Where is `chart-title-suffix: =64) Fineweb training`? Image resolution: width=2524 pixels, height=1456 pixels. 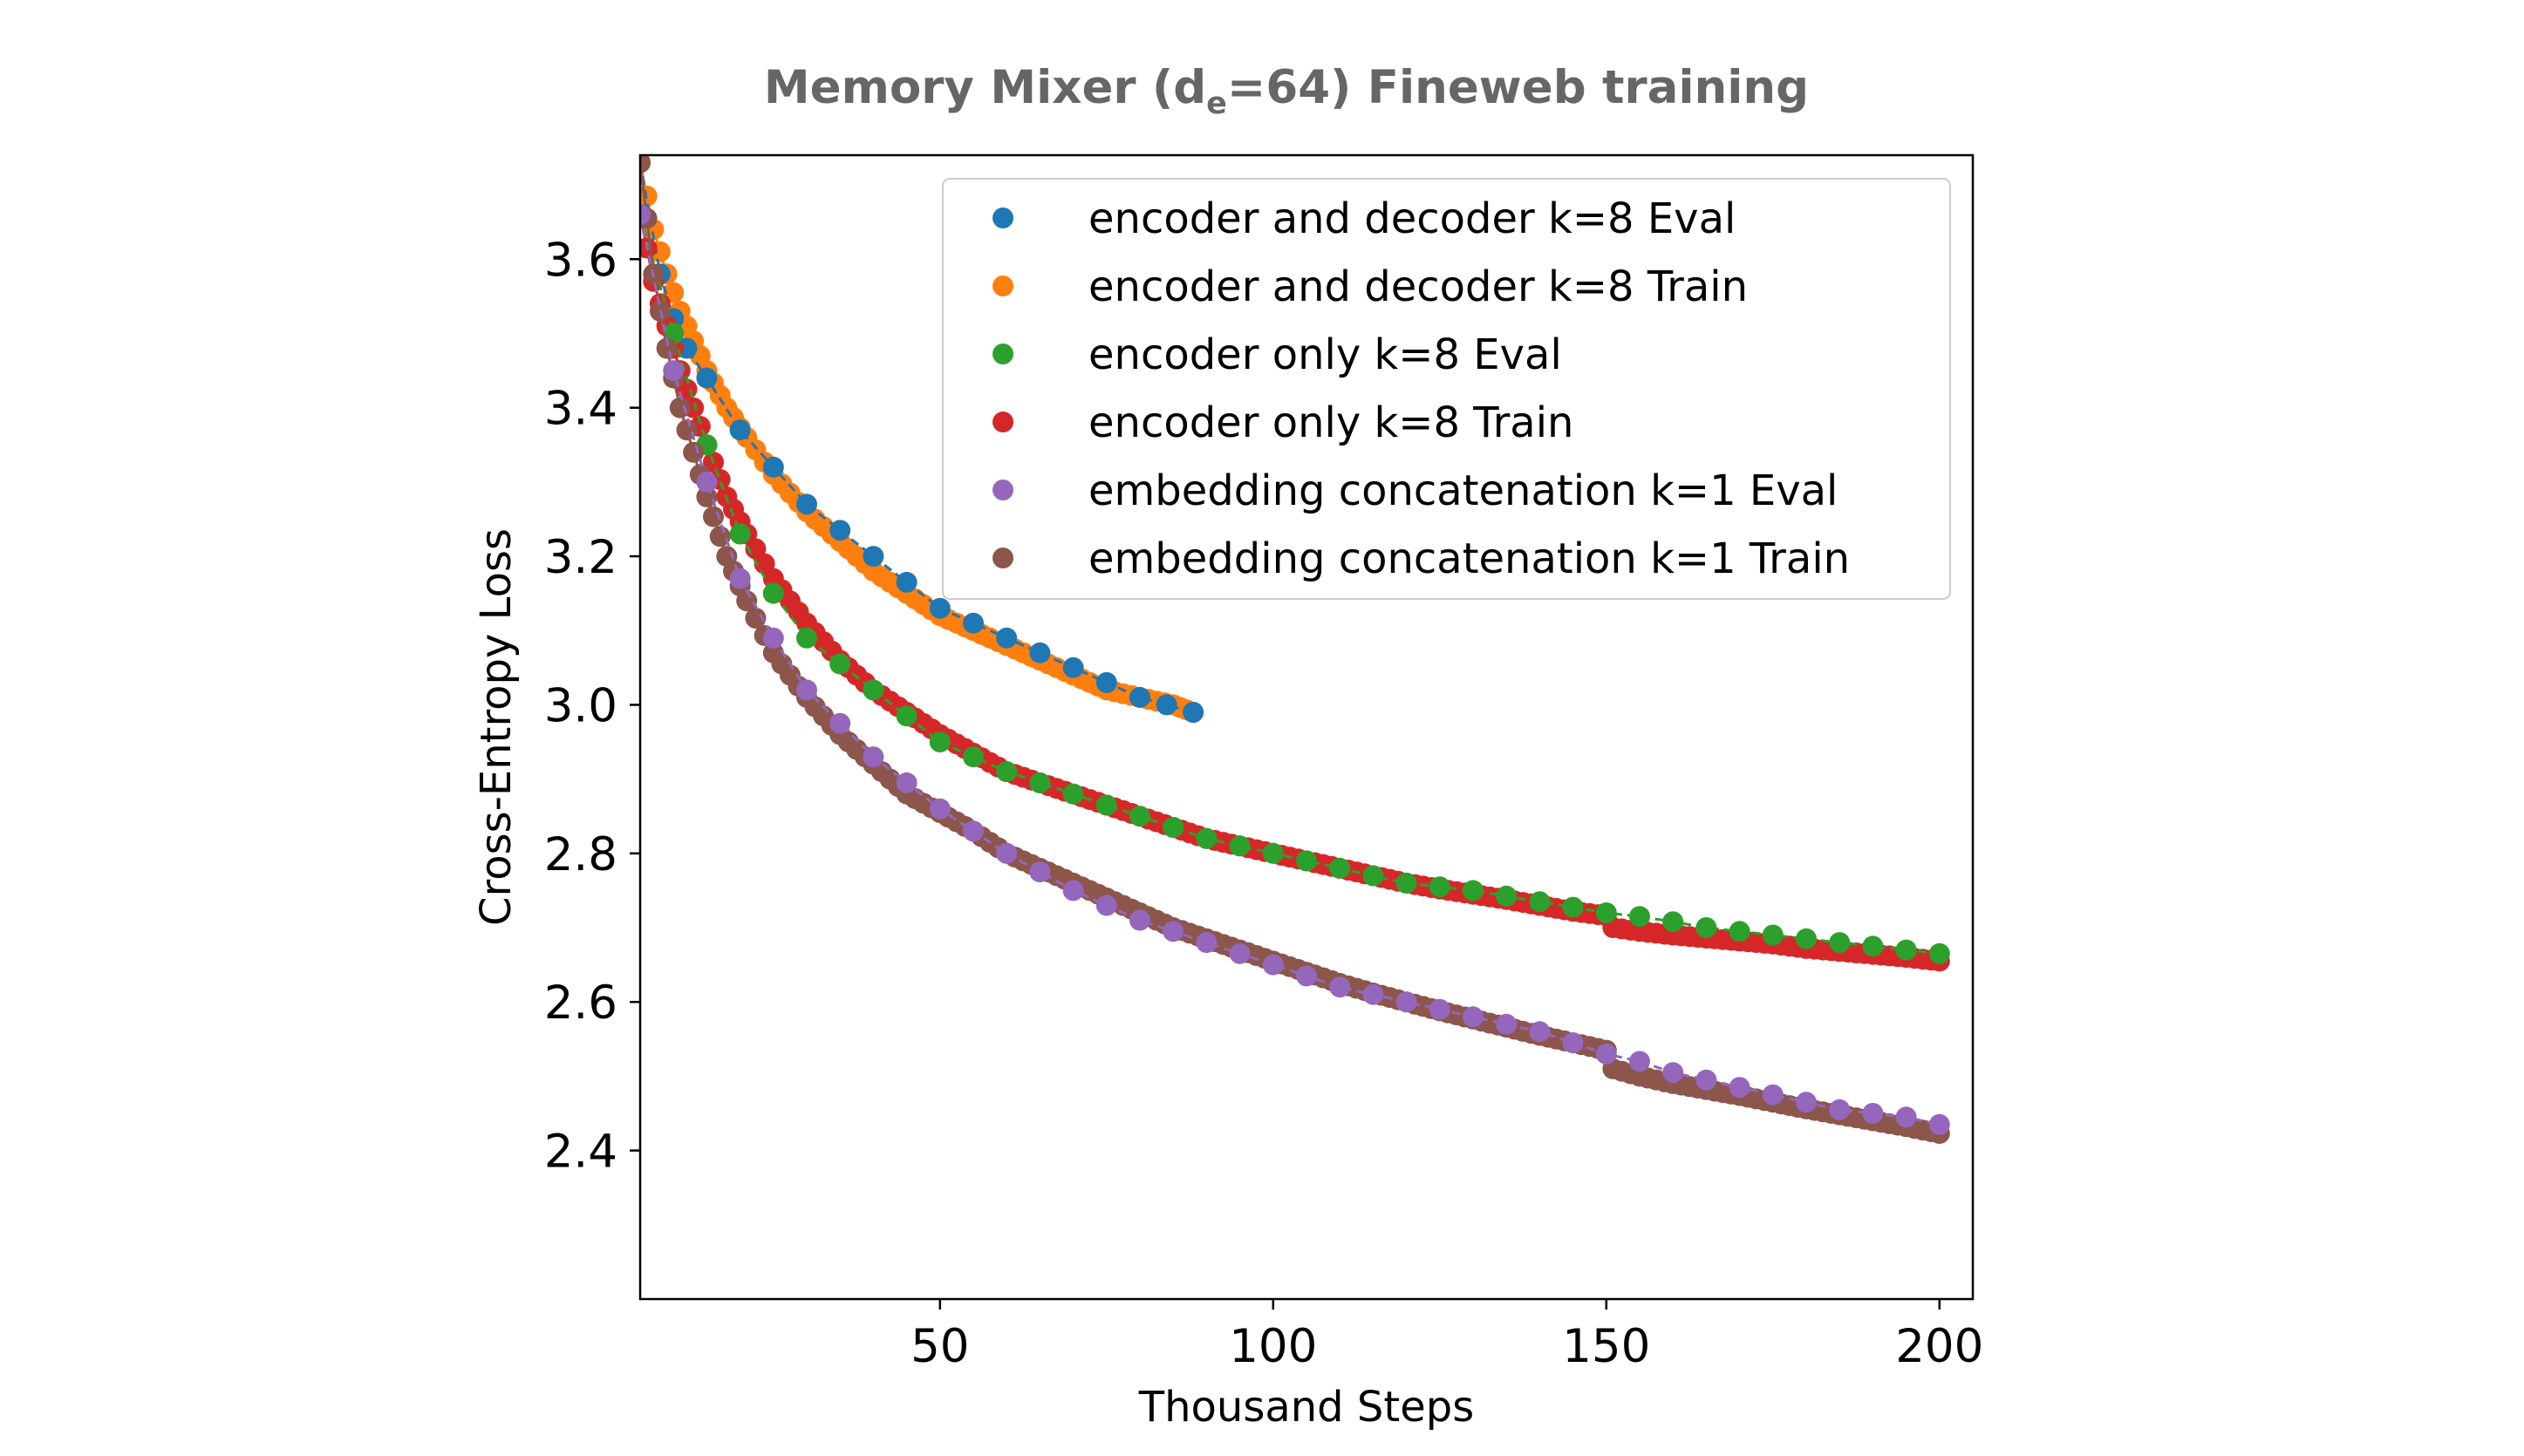
chart-title-suffix: =64) Fineweb training is located at coordinates (1518, 87).